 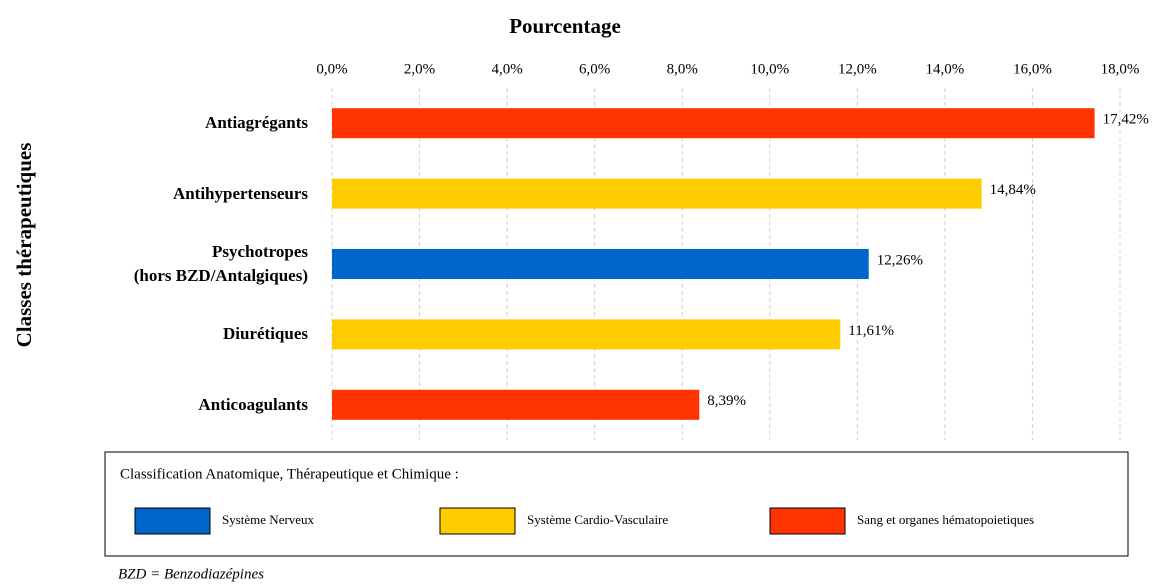 What do you see at coordinates (1013, 190) in the screenshot?
I see `data-label: 14,84%` at bounding box center [1013, 190].